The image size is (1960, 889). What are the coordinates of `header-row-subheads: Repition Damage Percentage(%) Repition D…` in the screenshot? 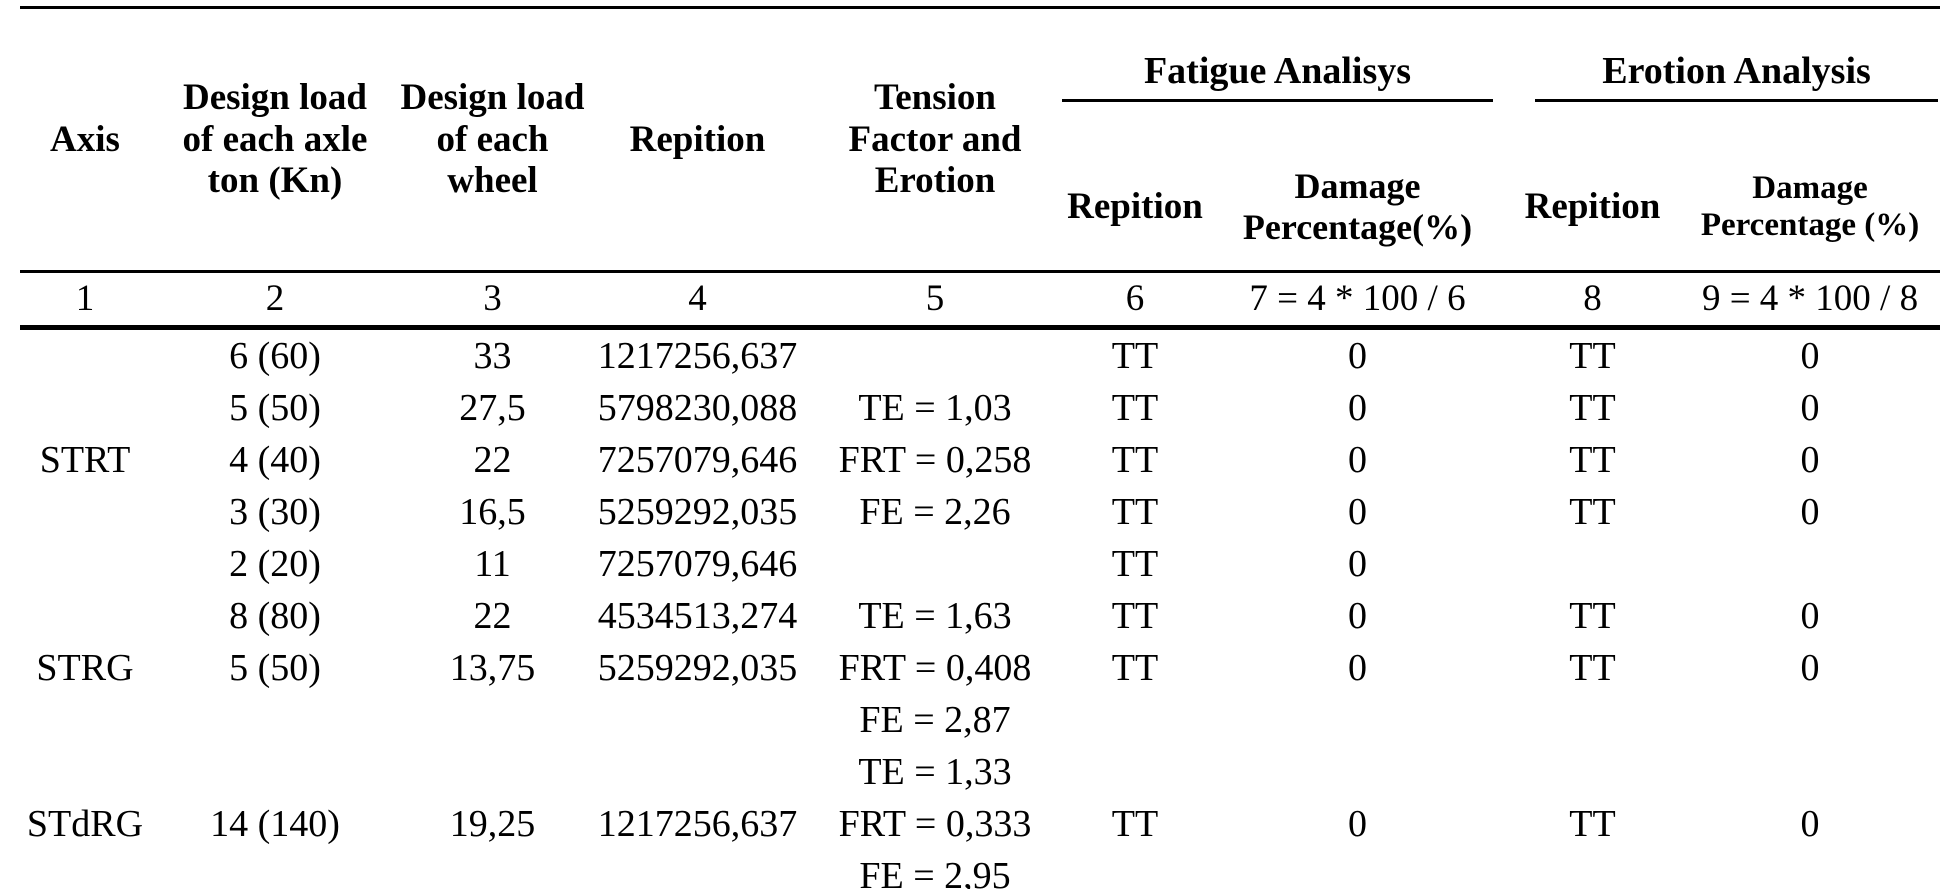 It's located at (980, 207).